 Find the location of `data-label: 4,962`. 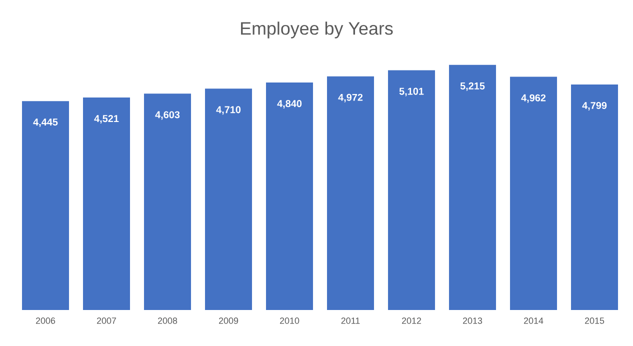

data-label: 4,962 is located at coordinates (533, 98).